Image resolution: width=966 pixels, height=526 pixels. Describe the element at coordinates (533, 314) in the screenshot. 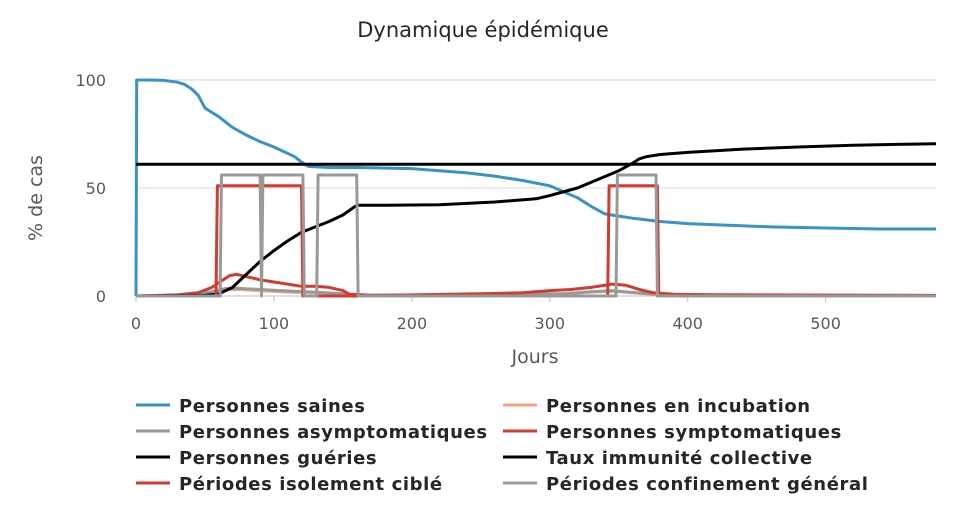

I see `x-axis: 0 100 200 300 400 500` at that location.